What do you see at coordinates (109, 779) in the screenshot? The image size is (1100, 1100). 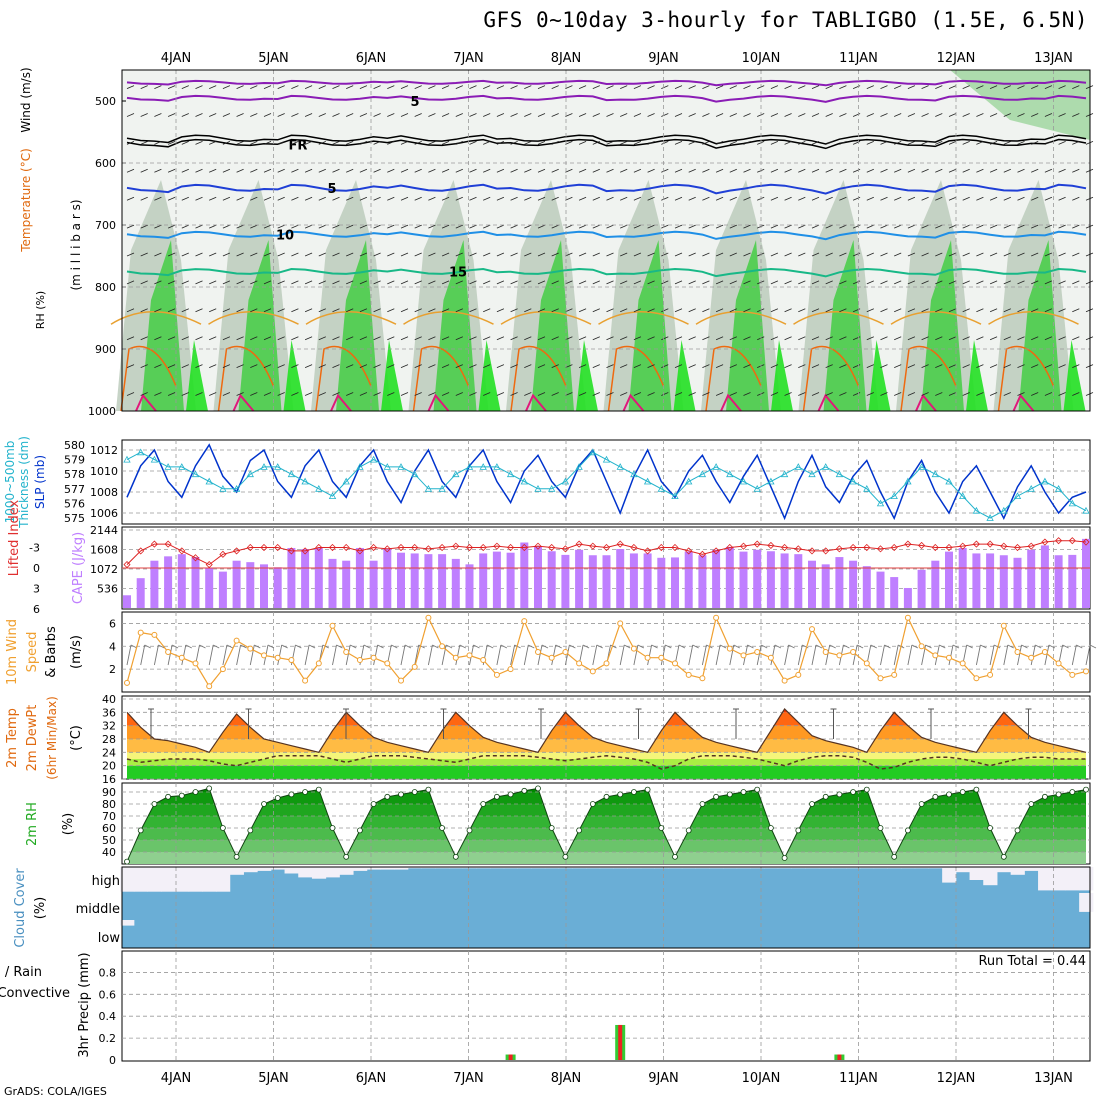 I see `temp-tick-label: 16` at bounding box center [109, 779].